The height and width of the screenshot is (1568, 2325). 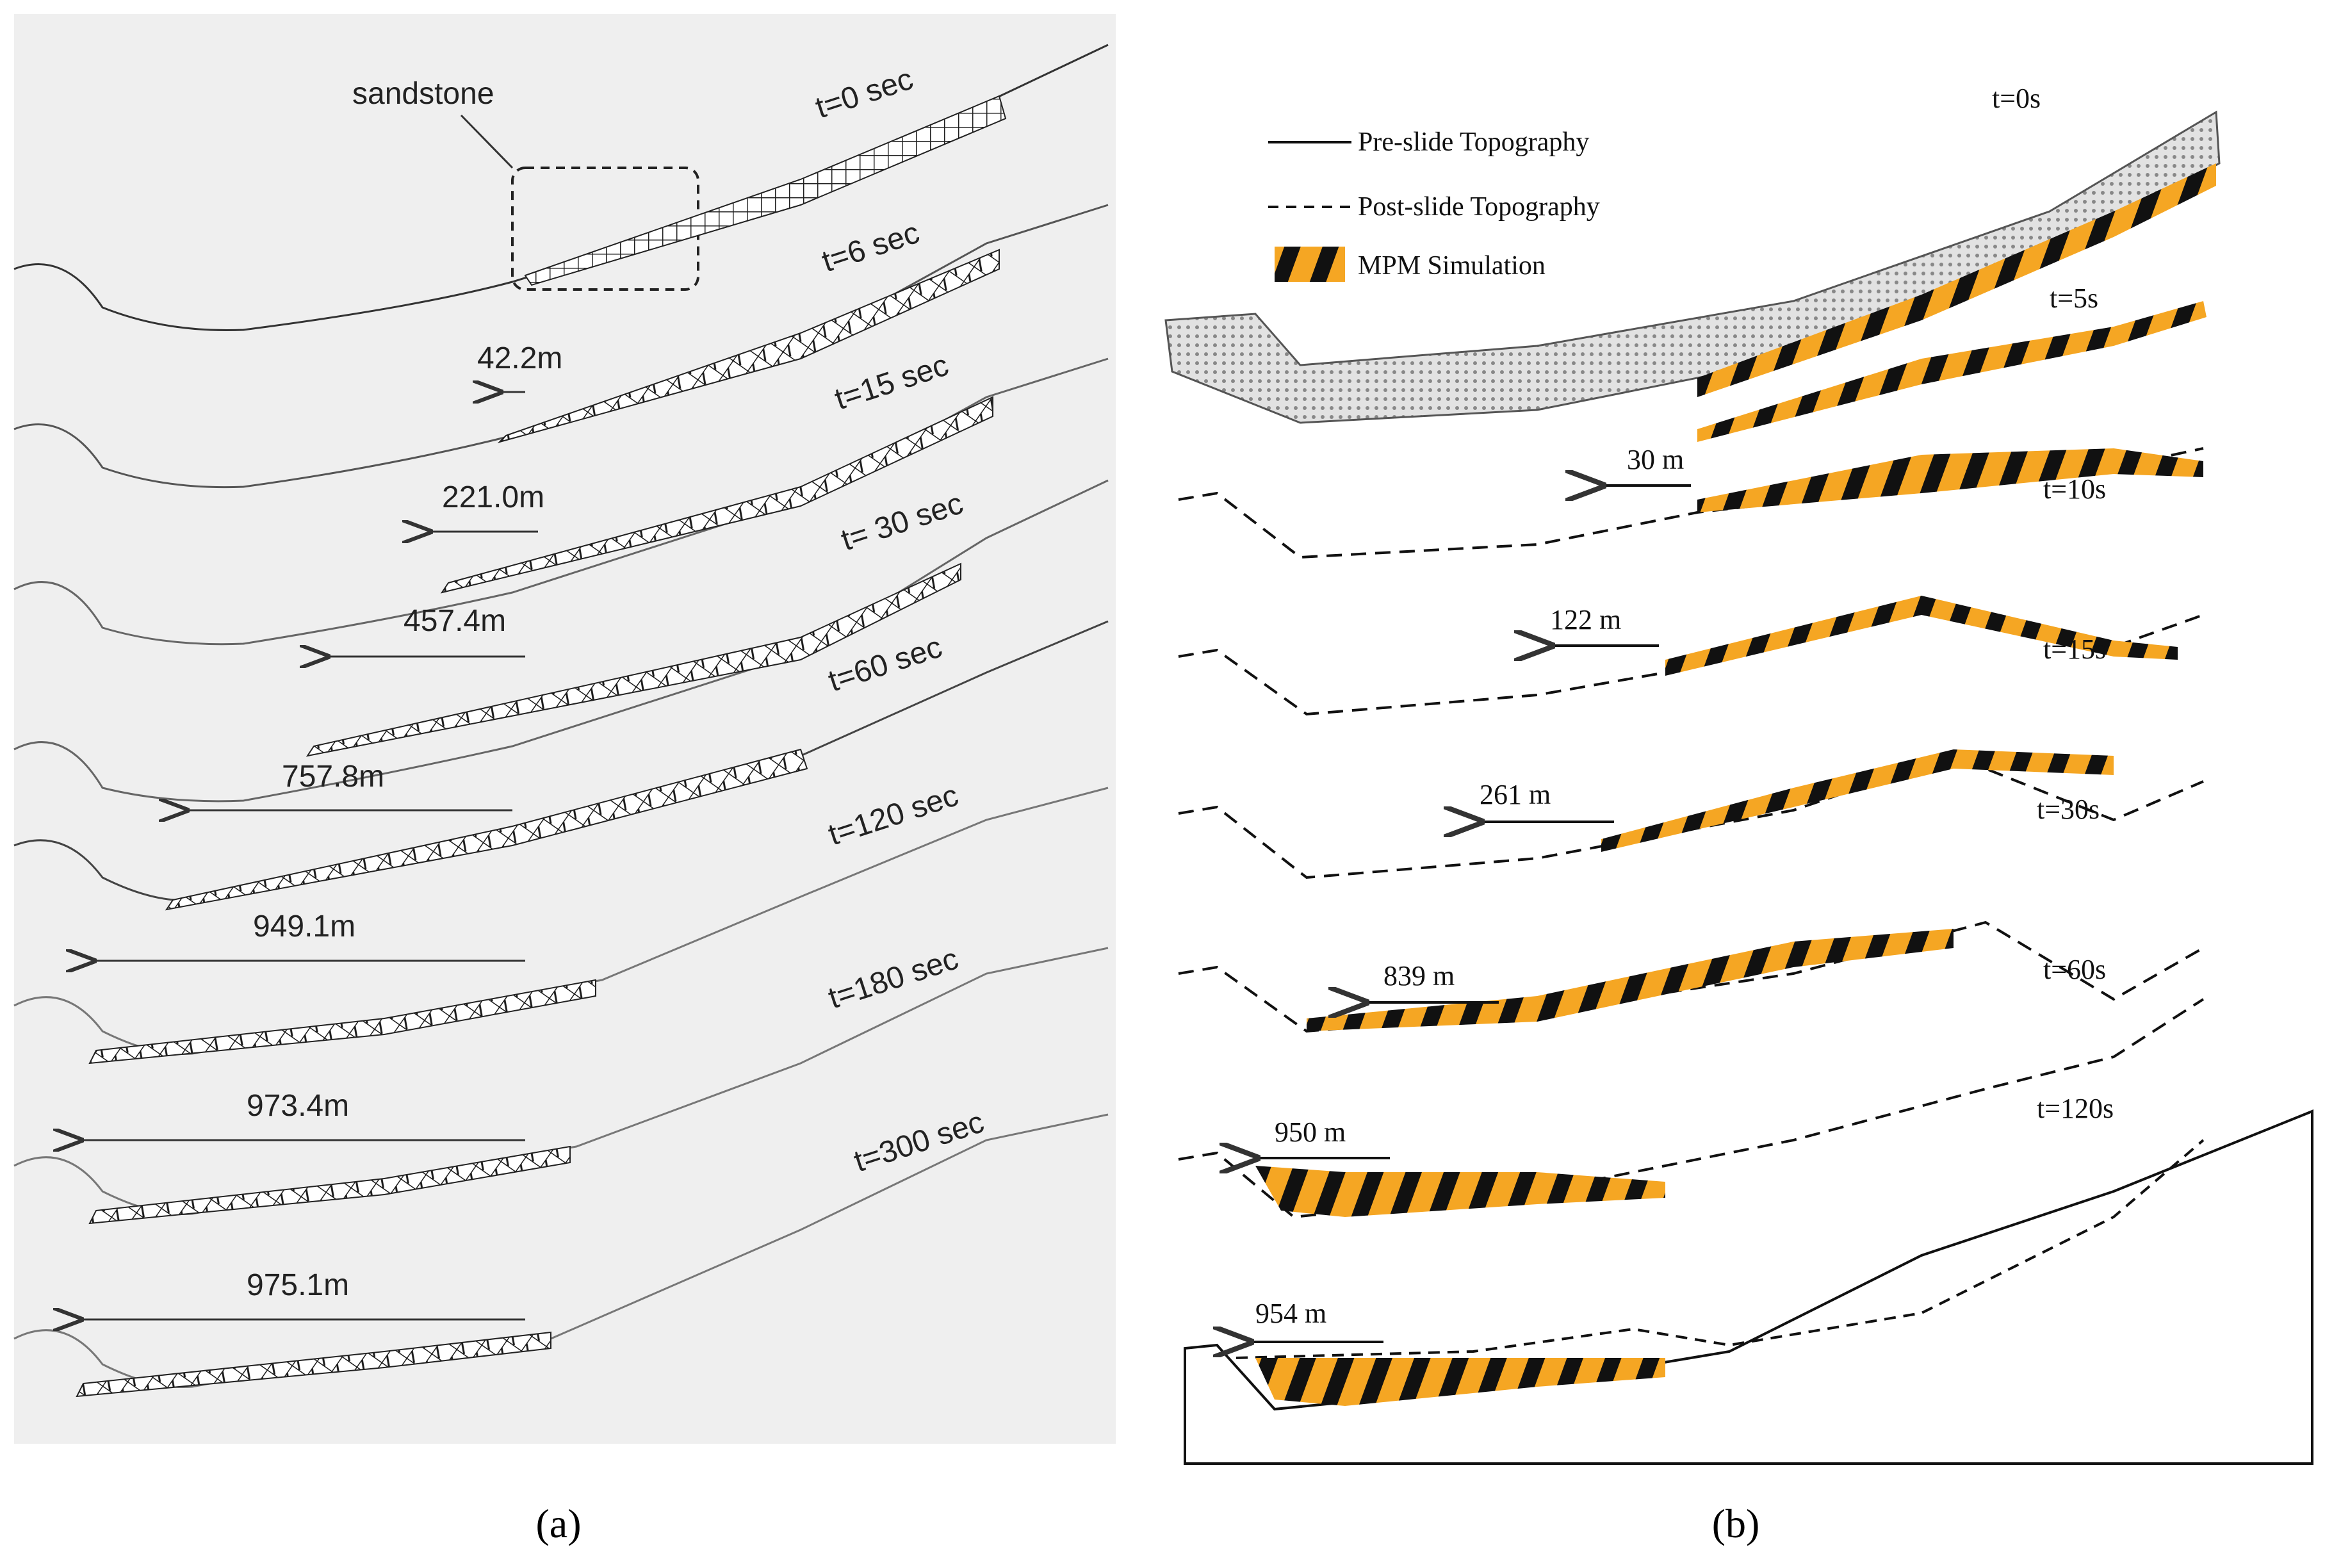 I want to click on panel-b-caption: (b), so click(x=1736, y=1523).